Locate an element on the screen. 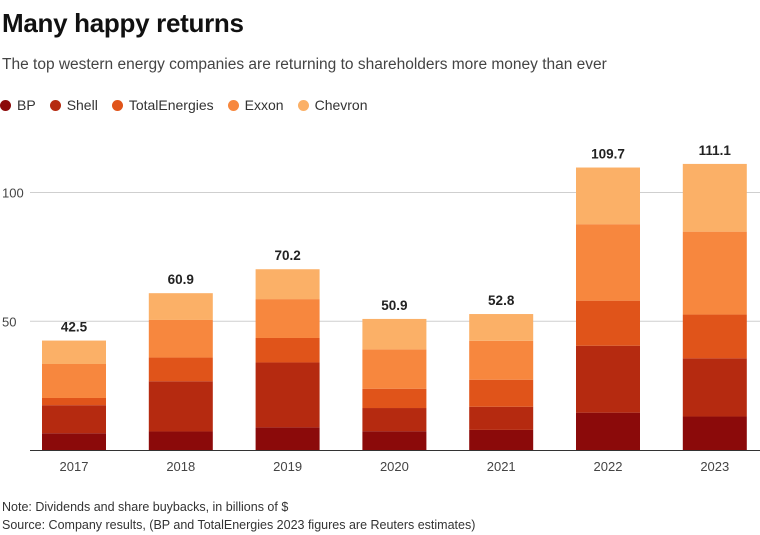 This screenshot has width=760, height=535. x-axis: 2017 2018 2019 2020 2021 2022 2023 is located at coordinates (395, 462).